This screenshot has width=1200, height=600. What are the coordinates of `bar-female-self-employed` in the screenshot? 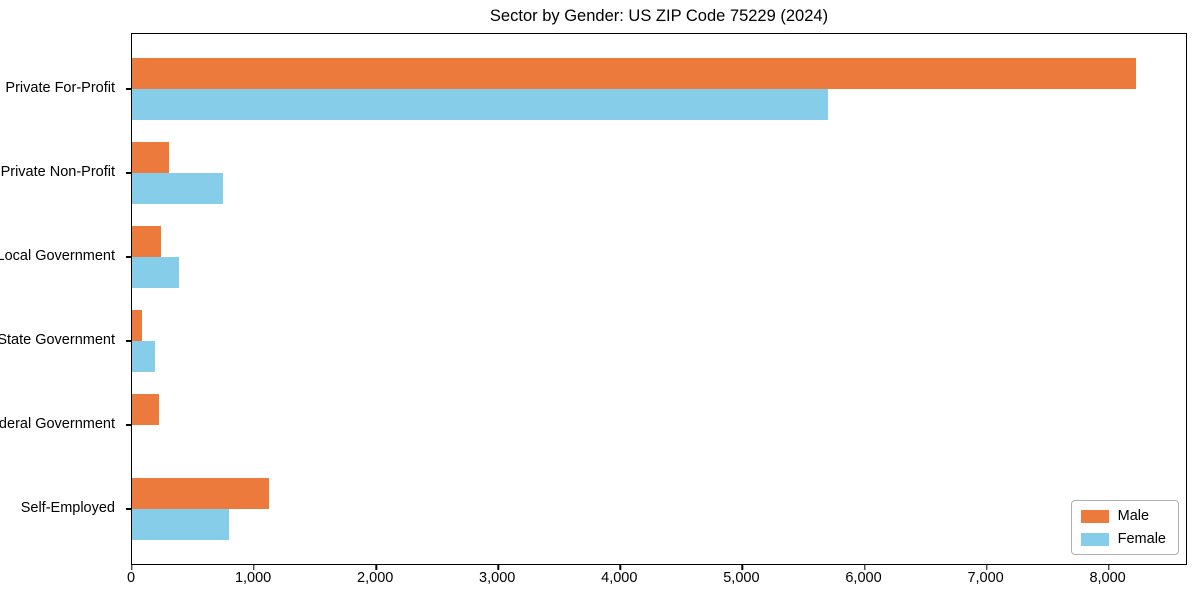 It's located at (181, 524).